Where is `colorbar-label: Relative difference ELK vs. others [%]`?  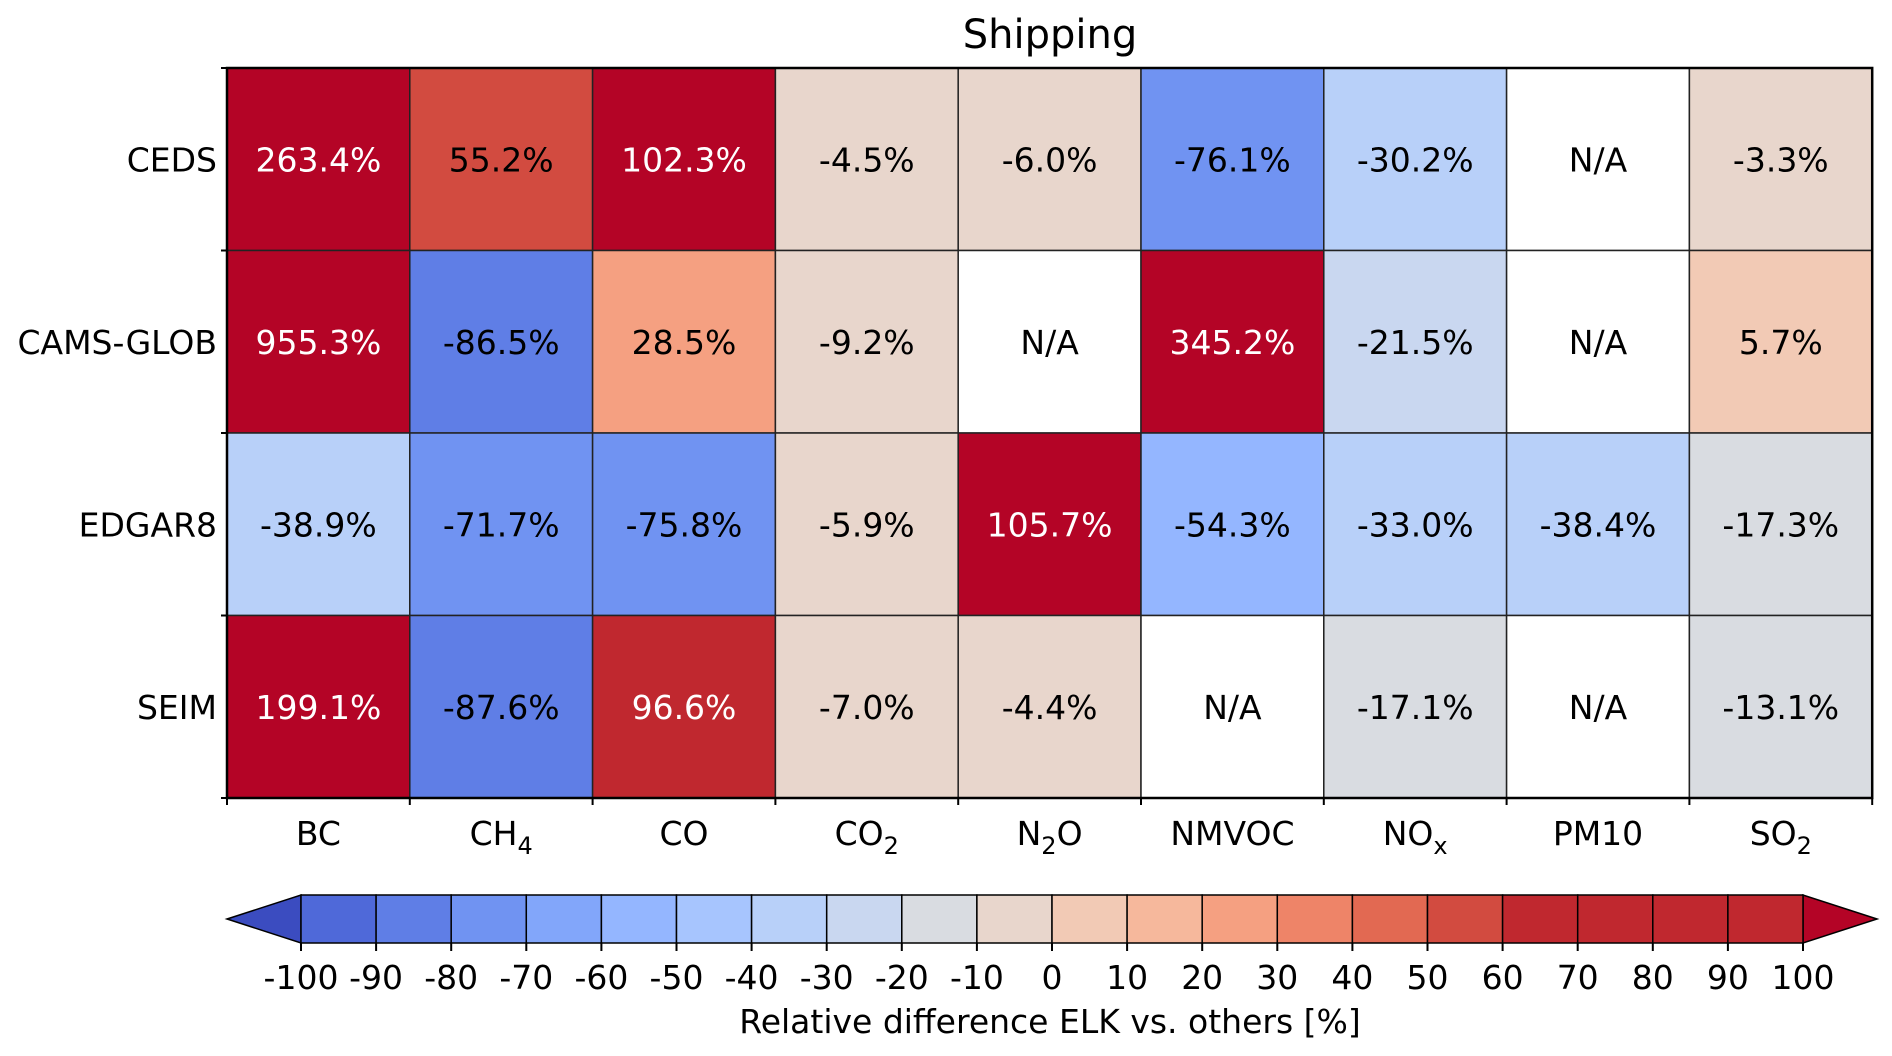 colorbar-label: Relative difference ELK vs. others [%] is located at coordinates (1050, 1021).